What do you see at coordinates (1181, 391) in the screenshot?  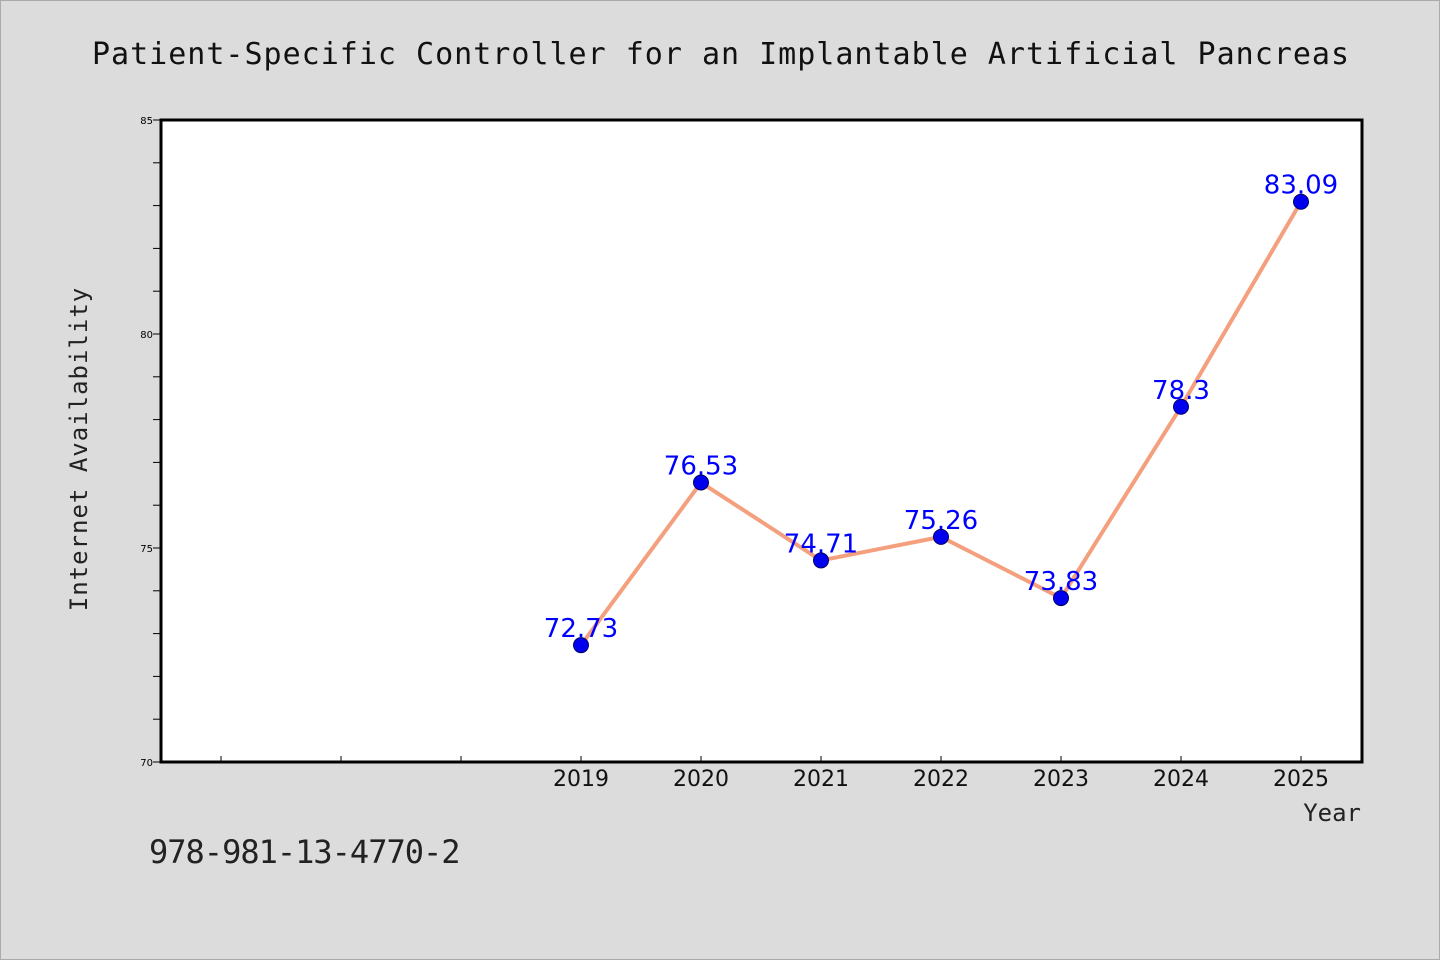 I see `data-label: 78.3` at bounding box center [1181, 391].